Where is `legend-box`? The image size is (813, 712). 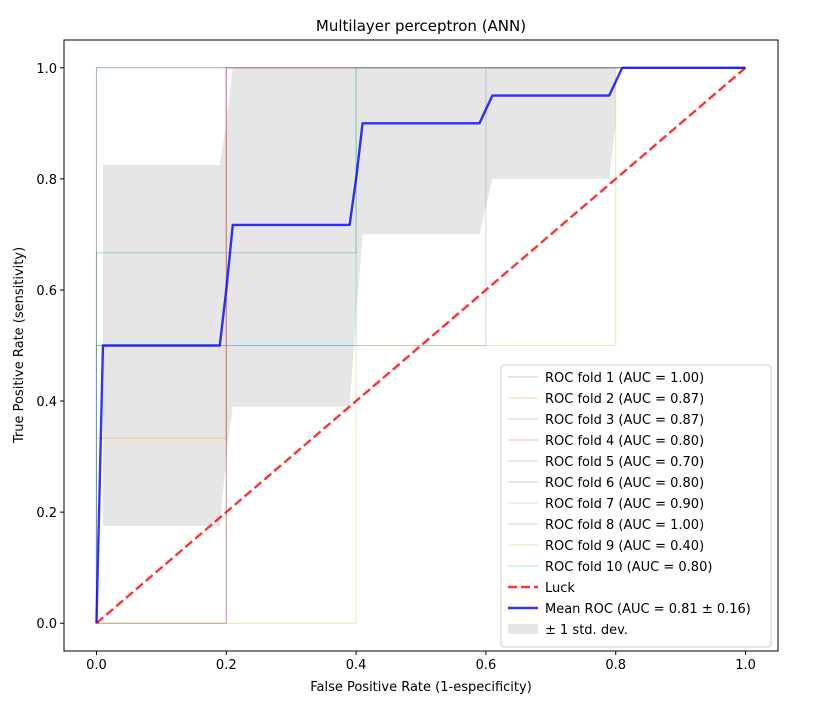
legend-box is located at coordinates (636, 506).